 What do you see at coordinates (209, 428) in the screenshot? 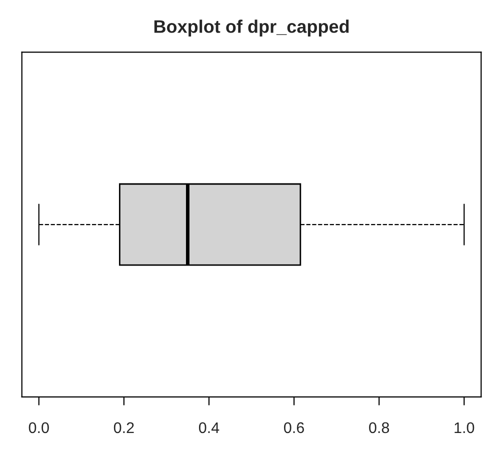
I see `x-tick-label: 0.4` at bounding box center [209, 428].